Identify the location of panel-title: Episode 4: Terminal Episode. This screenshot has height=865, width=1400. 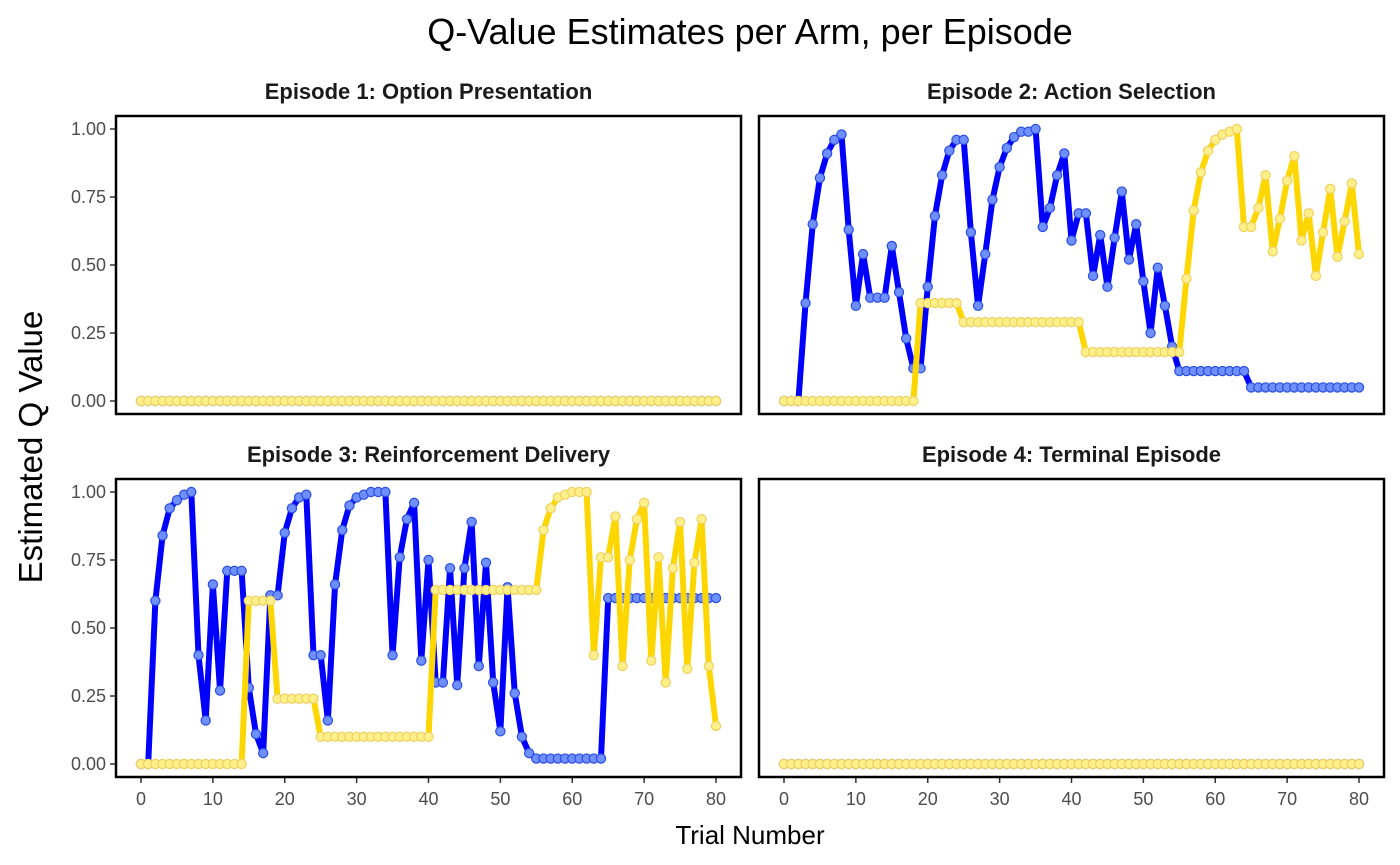
(1071, 454).